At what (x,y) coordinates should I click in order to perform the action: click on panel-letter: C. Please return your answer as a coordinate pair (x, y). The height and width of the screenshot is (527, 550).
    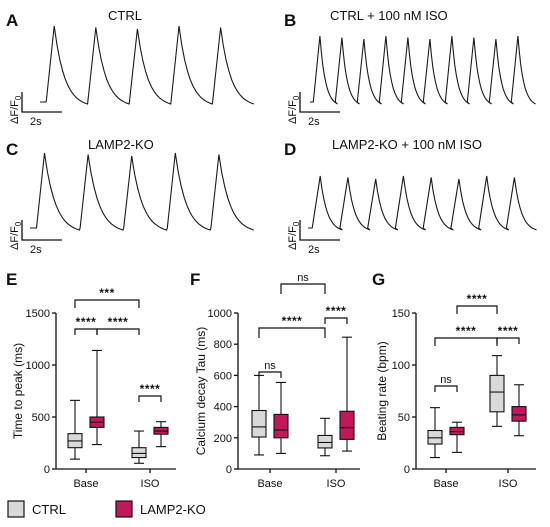
    Looking at the image, I should click on (12, 149).